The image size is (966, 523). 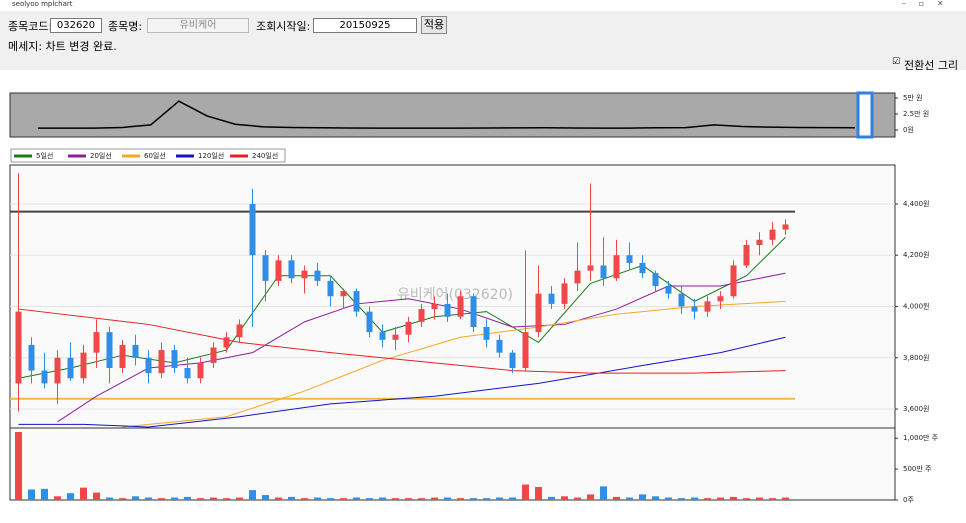 What do you see at coordinates (76, 25) in the screenshot?
I see `code-input: 032620` at bounding box center [76, 25].